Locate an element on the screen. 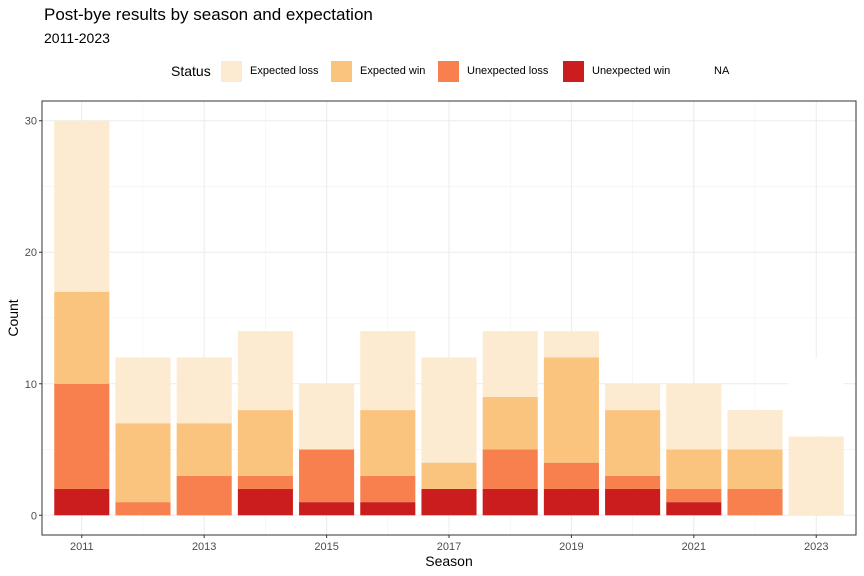 The height and width of the screenshot is (576, 864). bar-expected-loss-2020 is located at coordinates (633, 397).